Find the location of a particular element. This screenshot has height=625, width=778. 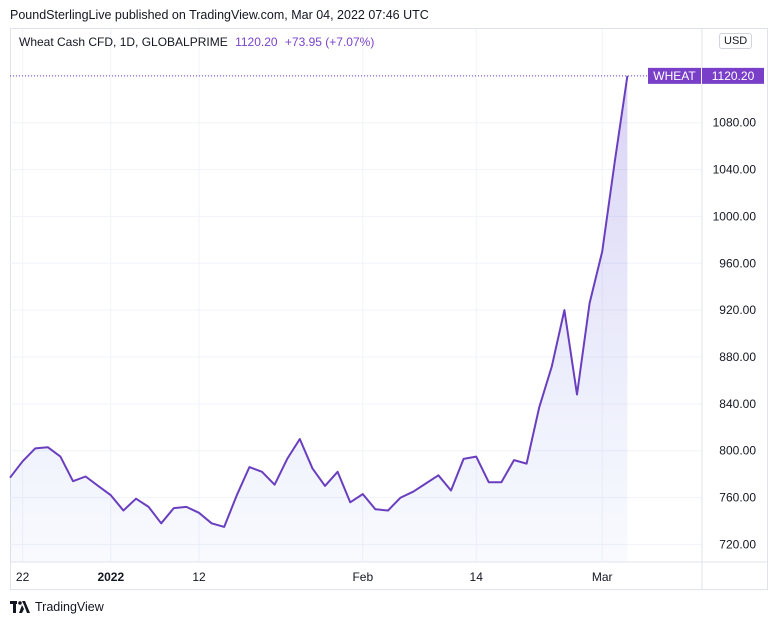

symbol-tag-label: WHEAT is located at coordinates (674, 76).